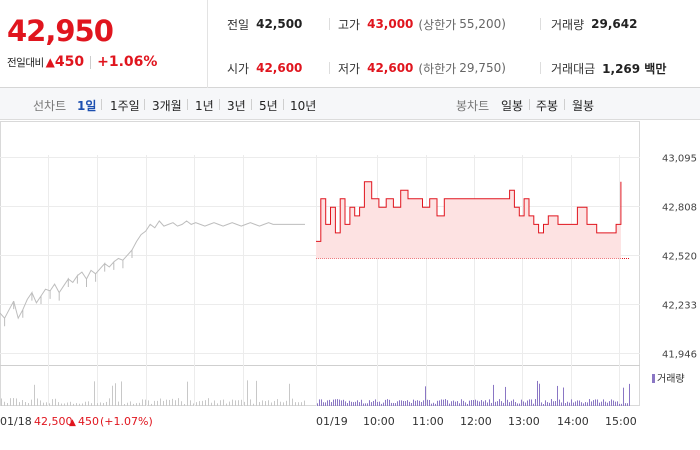 Image resolution: width=700 pixels, height=450 pixels. What do you see at coordinates (204, 106) in the screenshot?
I see `period-tab-1y: 1년` at bounding box center [204, 106].